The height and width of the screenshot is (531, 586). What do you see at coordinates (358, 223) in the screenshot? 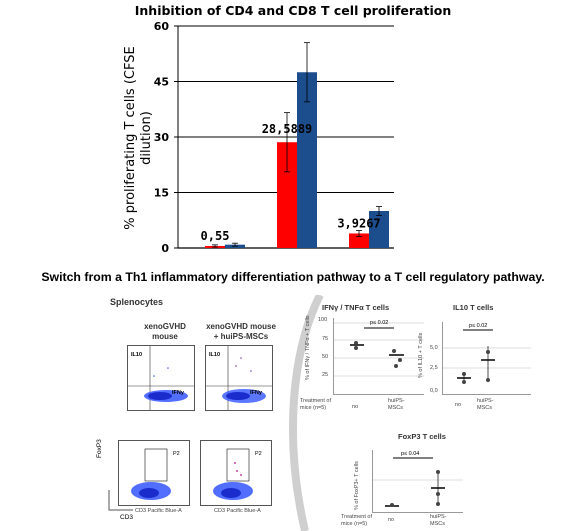
I see `data-label-2: 3,9267` at bounding box center [358, 223].